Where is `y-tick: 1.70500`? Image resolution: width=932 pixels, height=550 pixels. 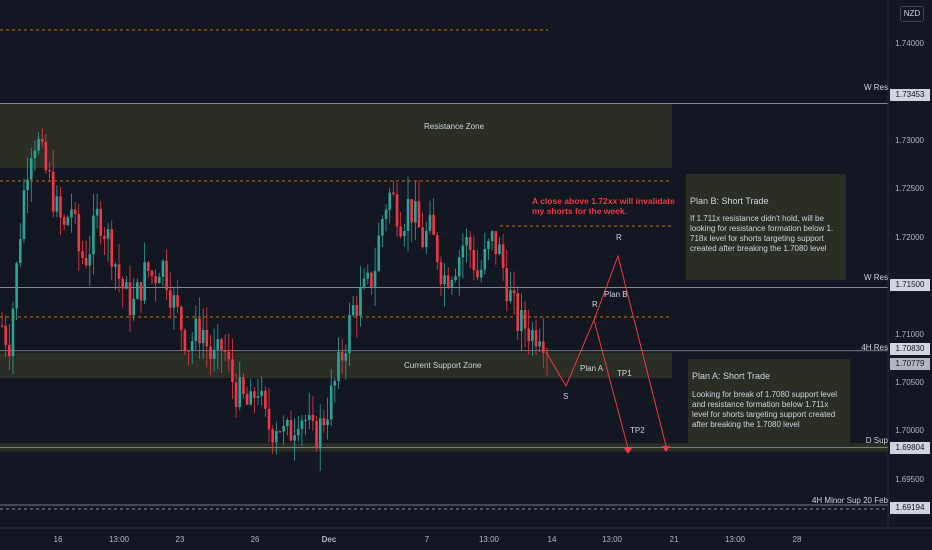
y-tick: 1.70500 is located at coordinates (909, 382).